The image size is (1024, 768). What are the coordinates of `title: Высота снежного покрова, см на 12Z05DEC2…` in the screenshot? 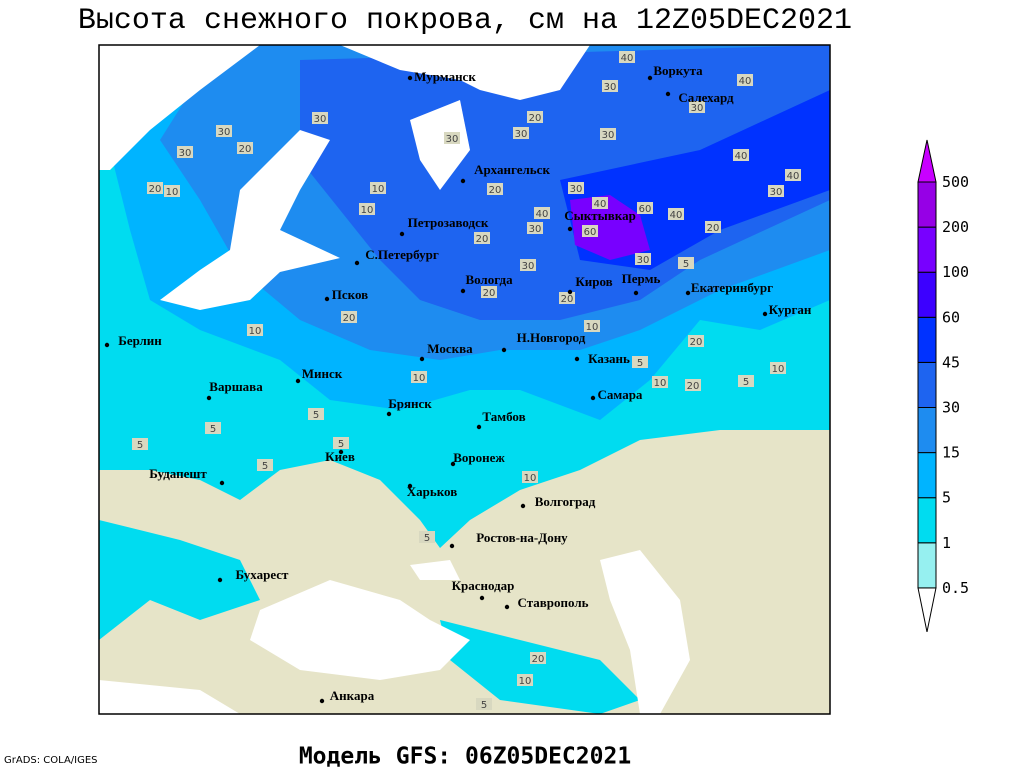 It's located at (465, 21).